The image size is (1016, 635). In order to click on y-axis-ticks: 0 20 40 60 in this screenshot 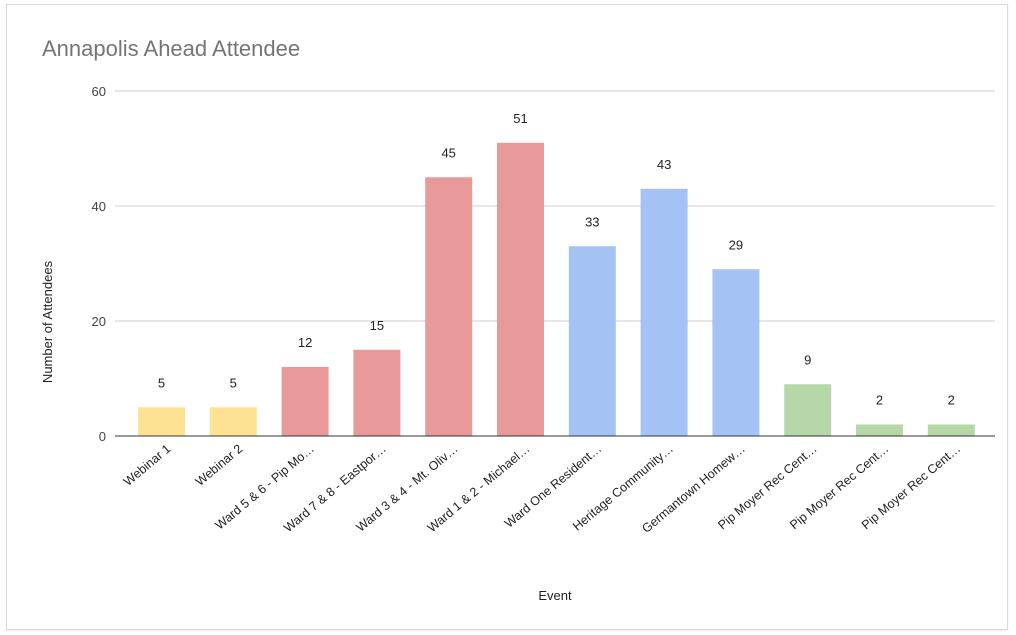, I will do `click(99, 264)`.